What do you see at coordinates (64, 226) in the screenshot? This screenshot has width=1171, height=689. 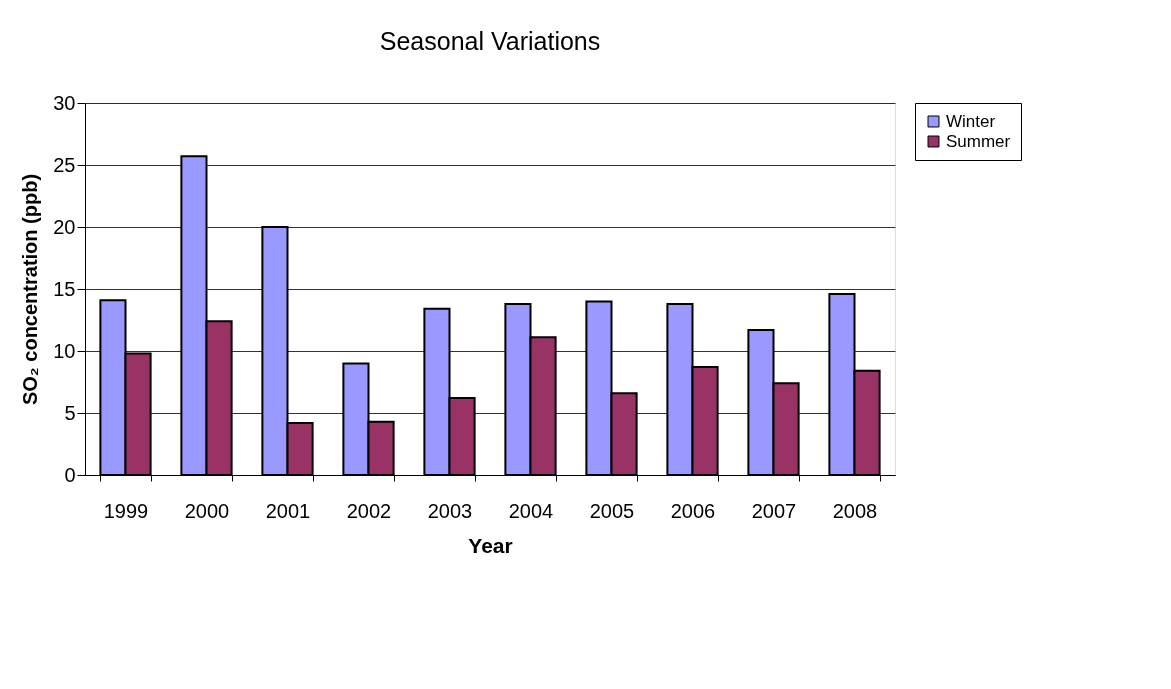 I see `y-tick-label: 20` at bounding box center [64, 226].